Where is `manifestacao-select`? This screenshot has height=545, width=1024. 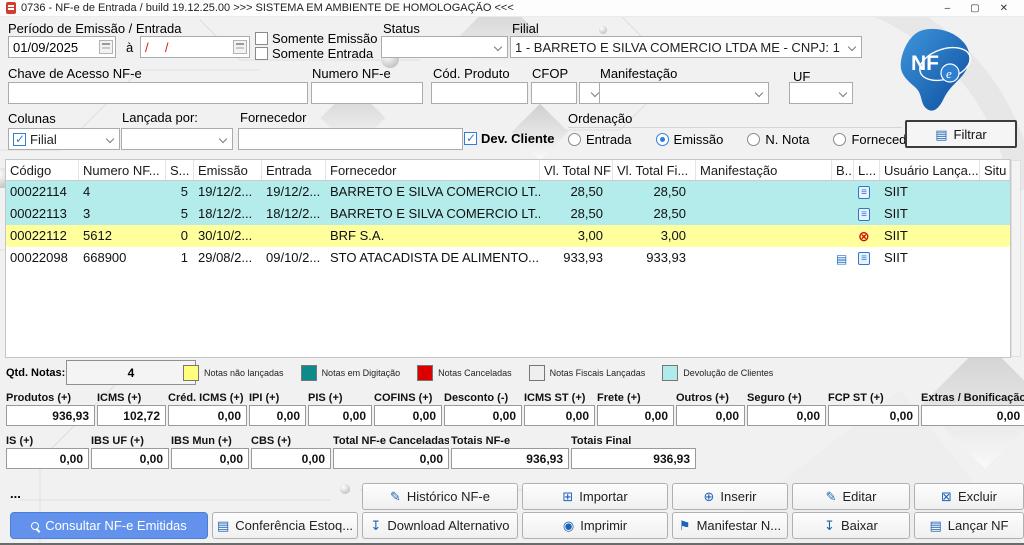 manifestacao-select is located at coordinates (684, 93).